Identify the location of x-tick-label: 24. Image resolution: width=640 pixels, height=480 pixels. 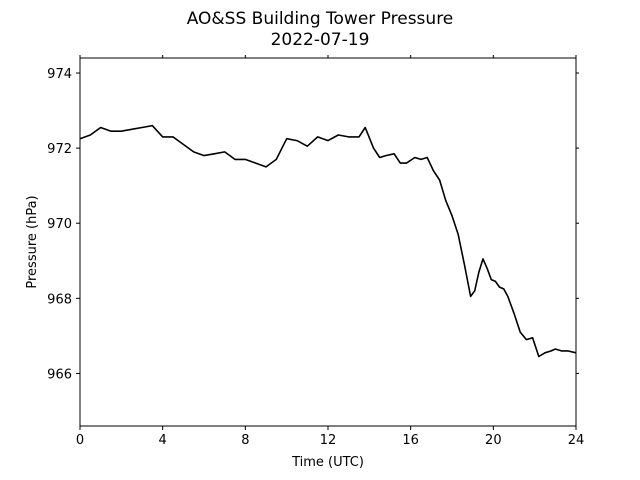
(576, 440).